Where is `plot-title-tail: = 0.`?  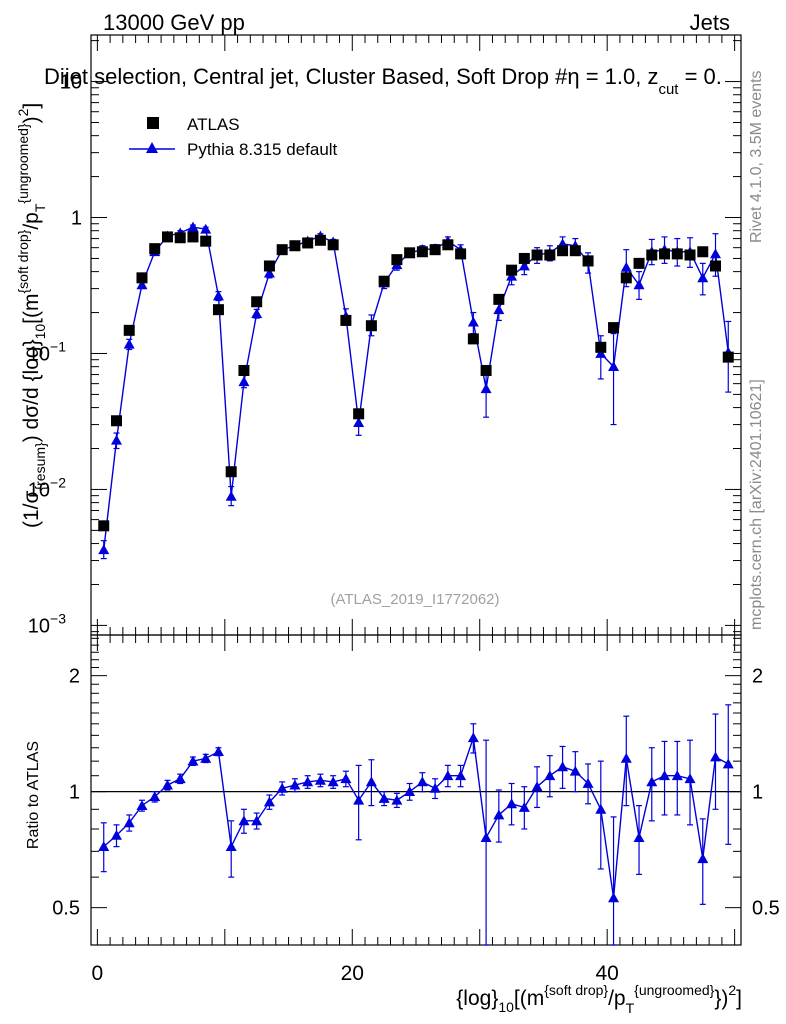
plot-title-tail: = 0. is located at coordinates (699, 76).